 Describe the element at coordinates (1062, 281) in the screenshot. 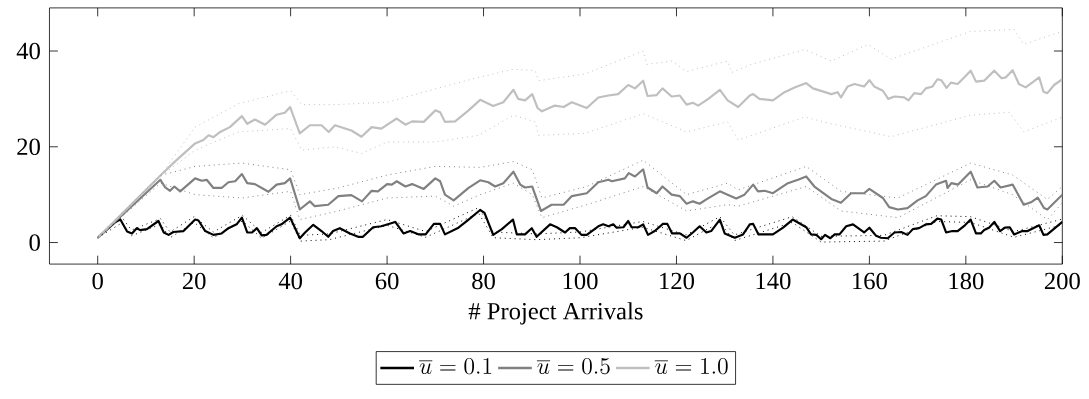

I see `x-tick-label: 200` at that location.